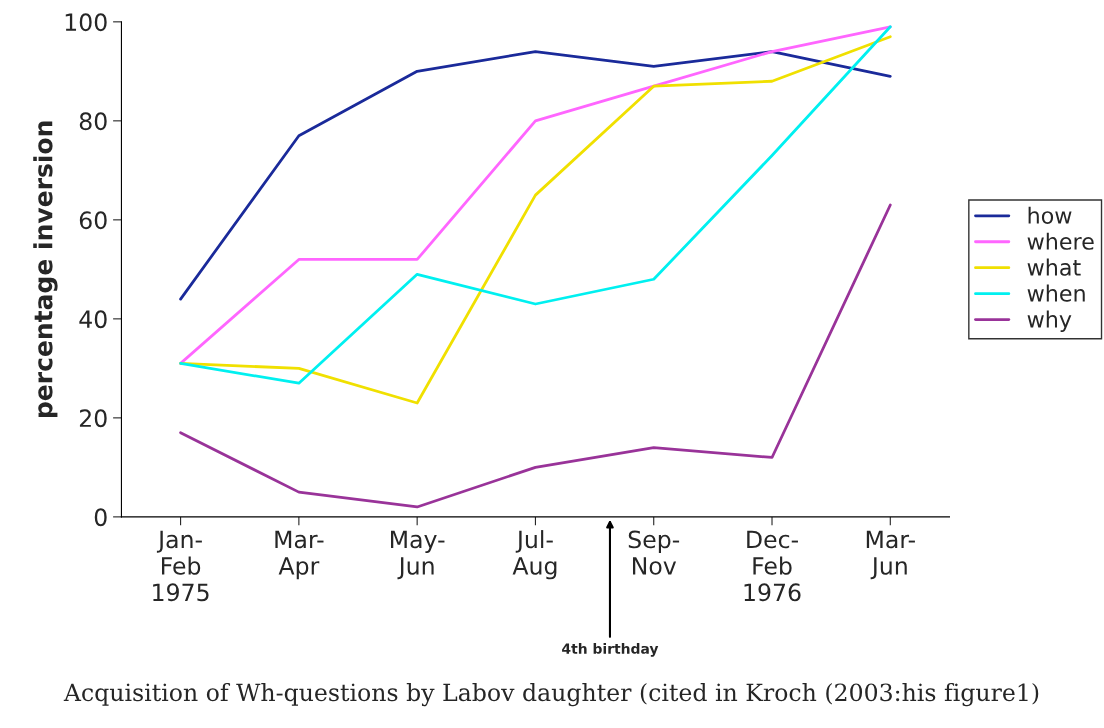 Image resolution: width=1104 pixels, height=728 pixels. I want to click on y-tick-label: 60, so click(93, 220).